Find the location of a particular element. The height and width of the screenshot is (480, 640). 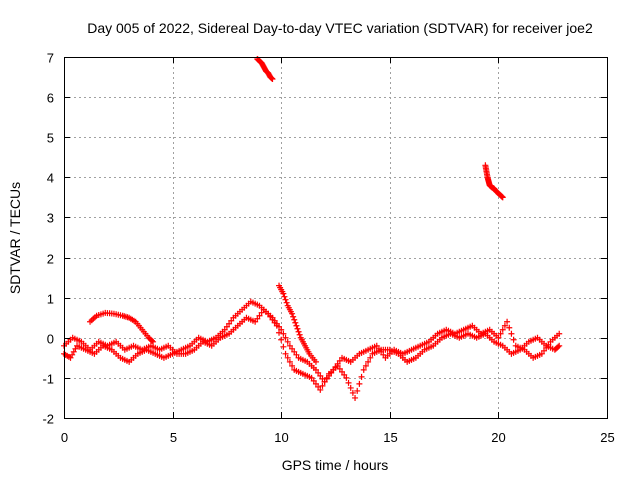

series-trace-c is located at coordinates (122, 327).